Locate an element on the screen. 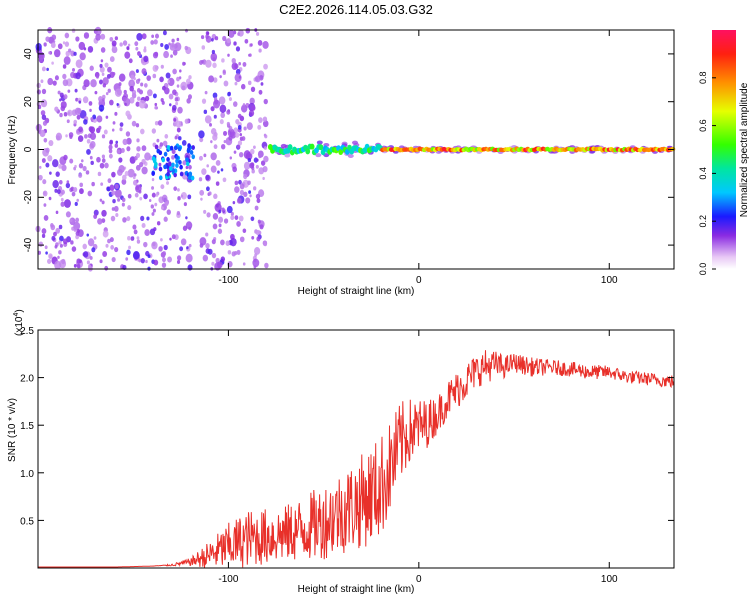 This screenshot has width=750, height=600. colorbar-gradient is located at coordinates (724, 149).